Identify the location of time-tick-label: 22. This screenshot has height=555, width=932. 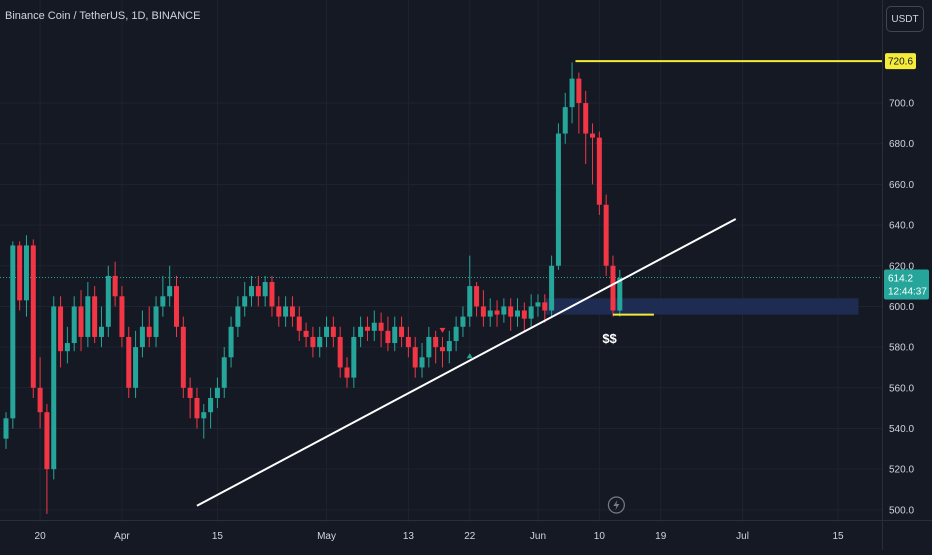
(470, 536).